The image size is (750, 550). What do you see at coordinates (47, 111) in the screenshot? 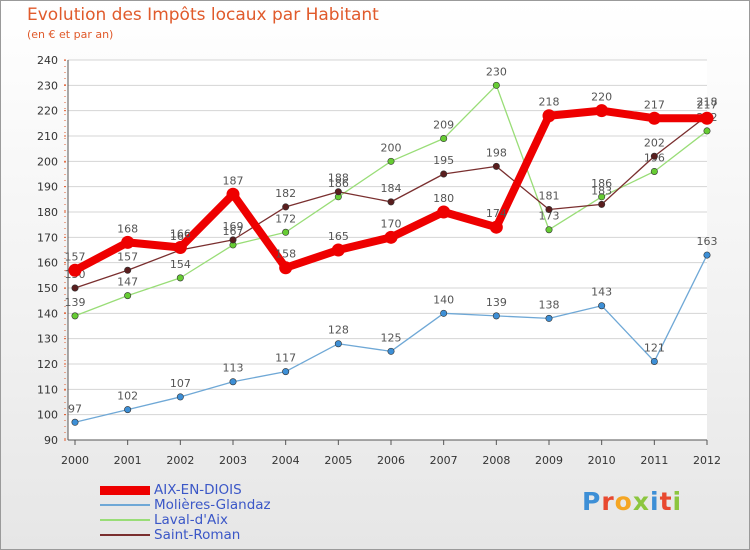
I see `y-tick-label: 220` at bounding box center [47, 111].